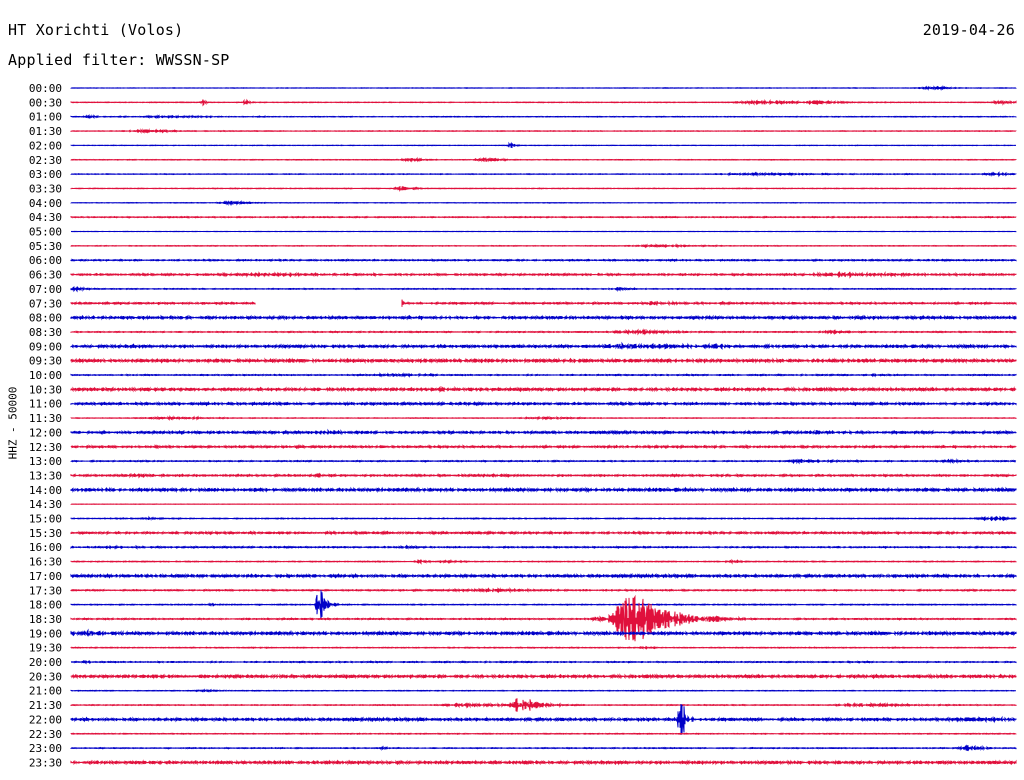  What do you see at coordinates (45, 490) in the screenshot?
I see `time-label: 14:00` at bounding box center [45, 490].